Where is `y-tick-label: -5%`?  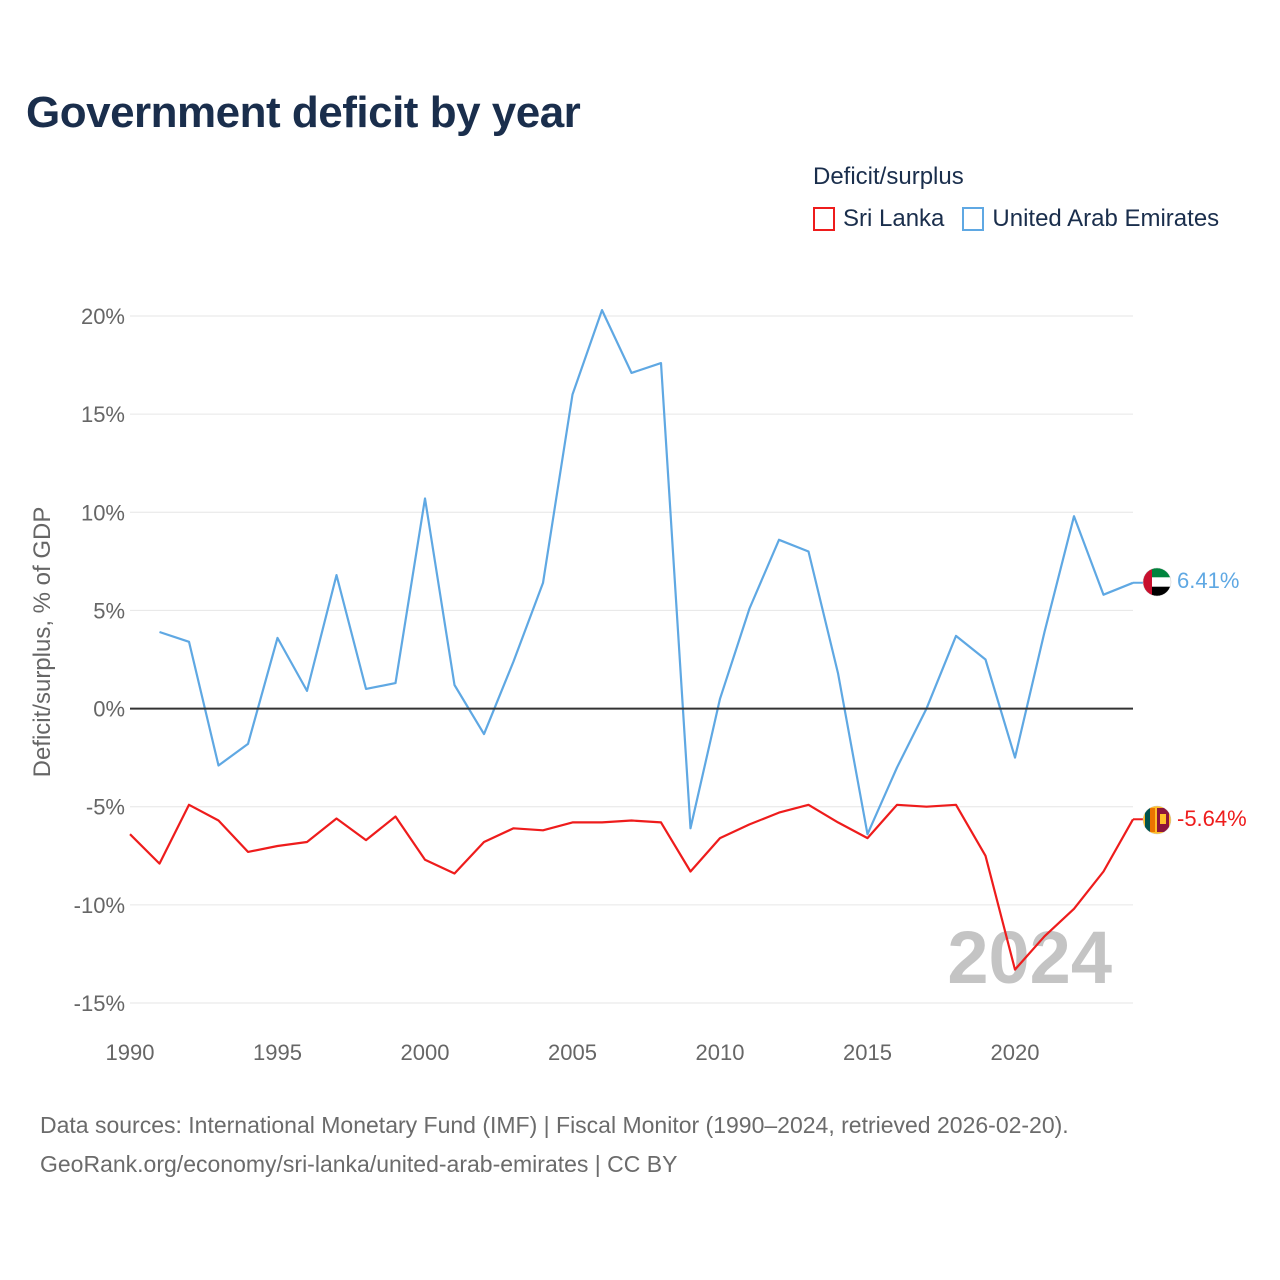 y-tick-label: -5% is located at coordinates (105, 807).